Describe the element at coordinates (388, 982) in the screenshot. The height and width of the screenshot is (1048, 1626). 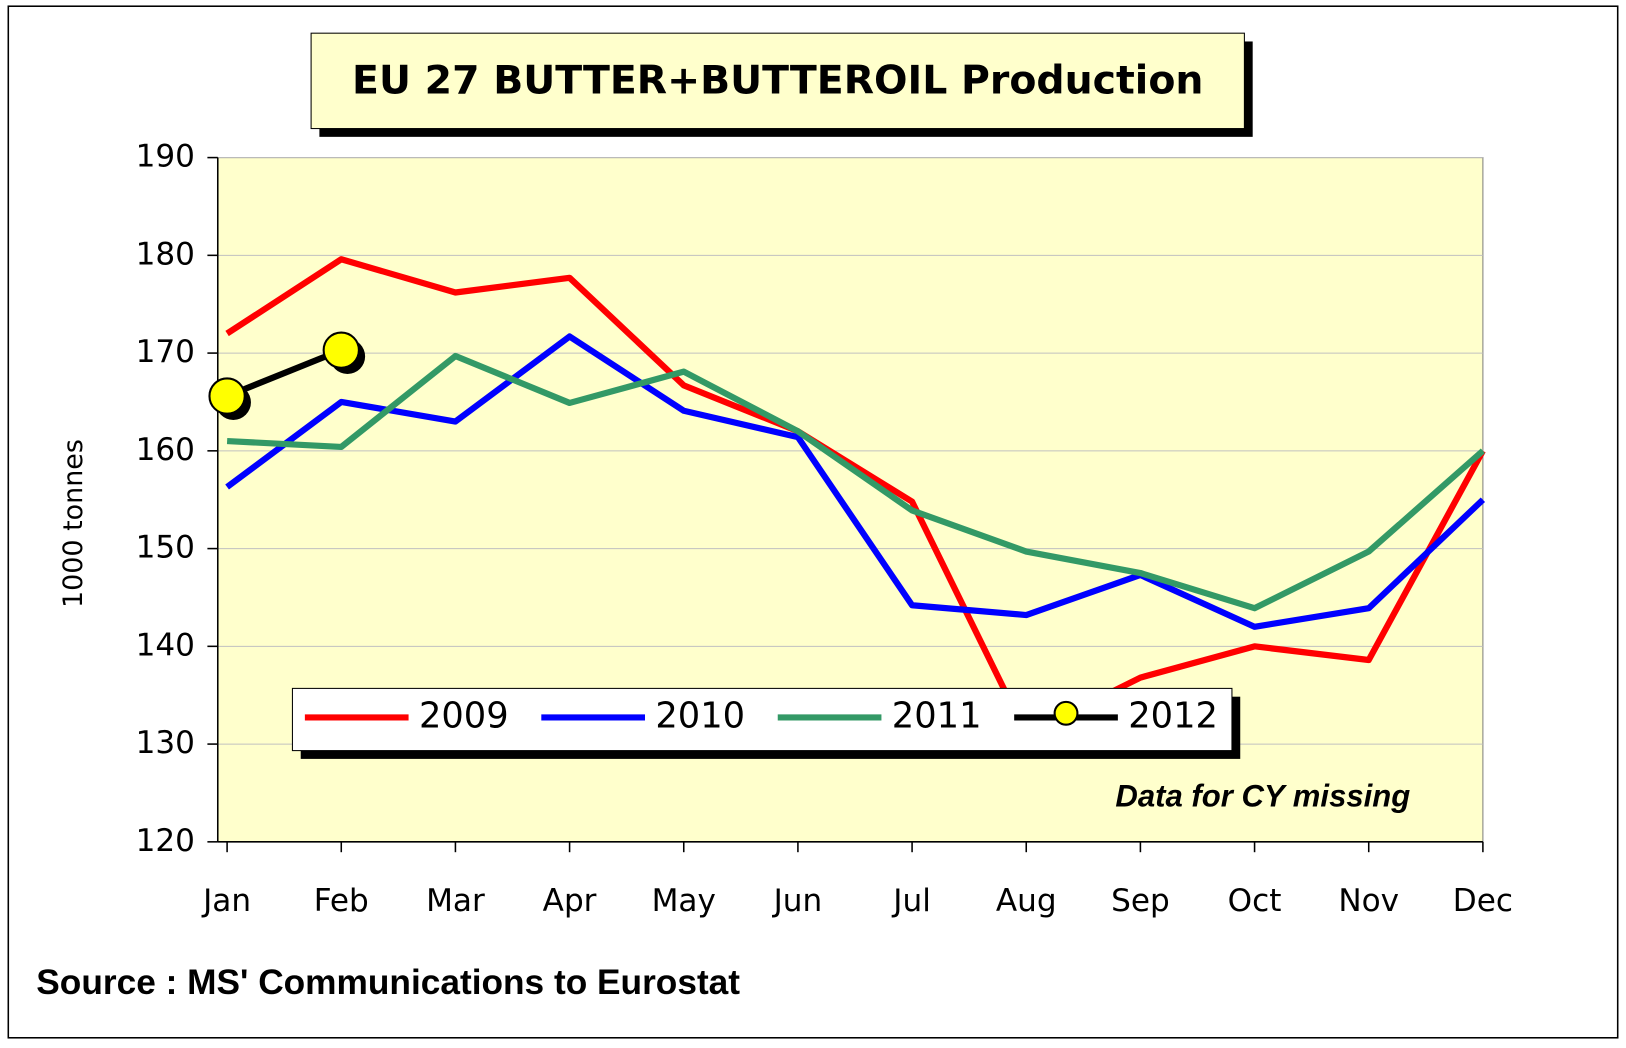
I see `source: Source : MS' Communications to Eurostat` at that location.